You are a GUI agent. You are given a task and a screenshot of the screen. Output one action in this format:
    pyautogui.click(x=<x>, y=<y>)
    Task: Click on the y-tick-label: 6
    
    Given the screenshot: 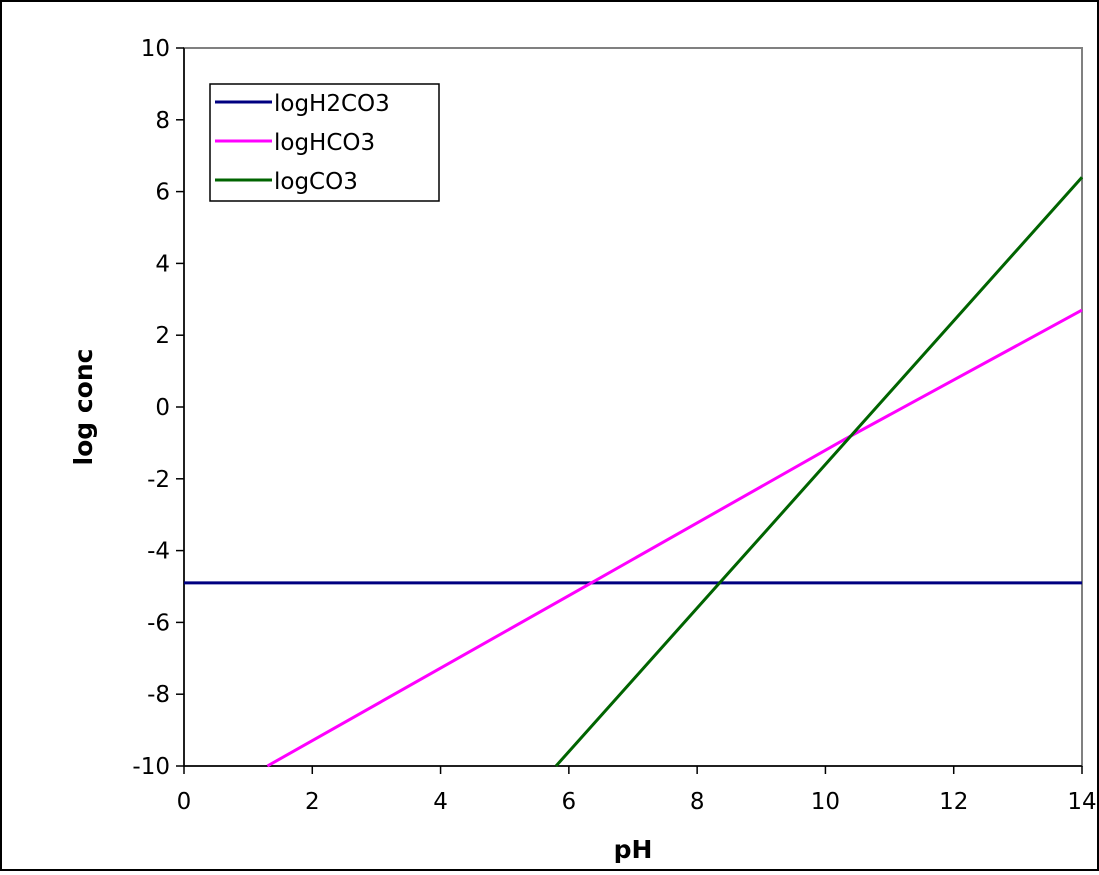 What is the action you would take?
    pyautogui.click(x=162, y=193)
    